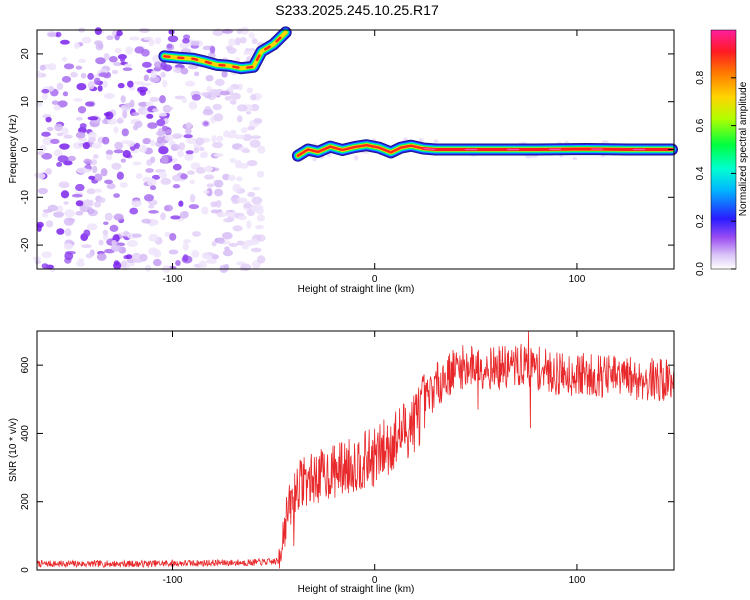  What do you see at coordinates (25, 501) in the screenshot?
I see `y-tick-label: 200` at bounding box center [25, 501].